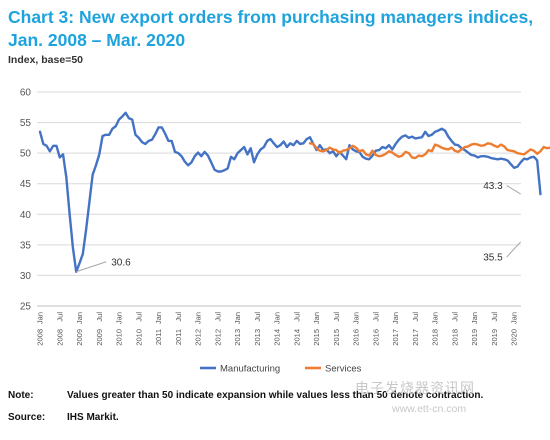  I want to click on y-axis: 25 30 35 40 45 50 55 60, so click(26, 200).